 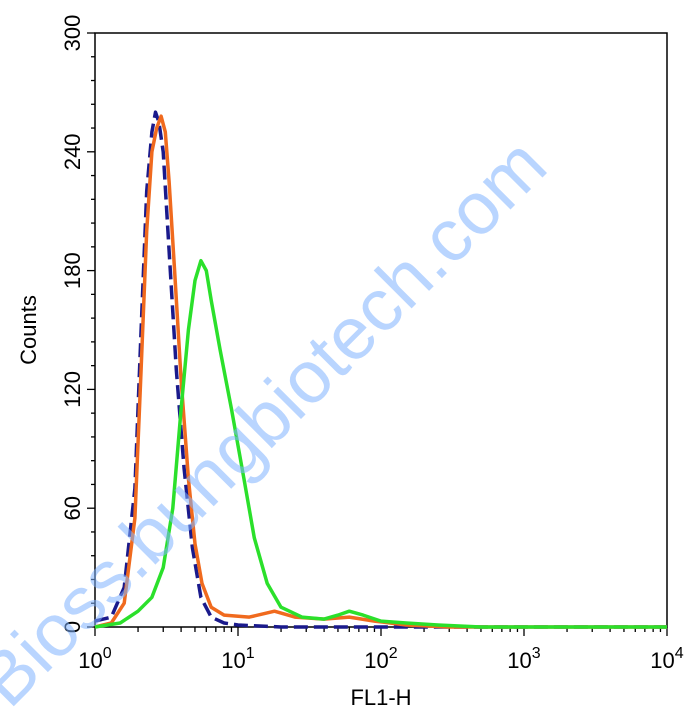 I want to click on y-axis-title: Counts, so click(x=28, y=330).